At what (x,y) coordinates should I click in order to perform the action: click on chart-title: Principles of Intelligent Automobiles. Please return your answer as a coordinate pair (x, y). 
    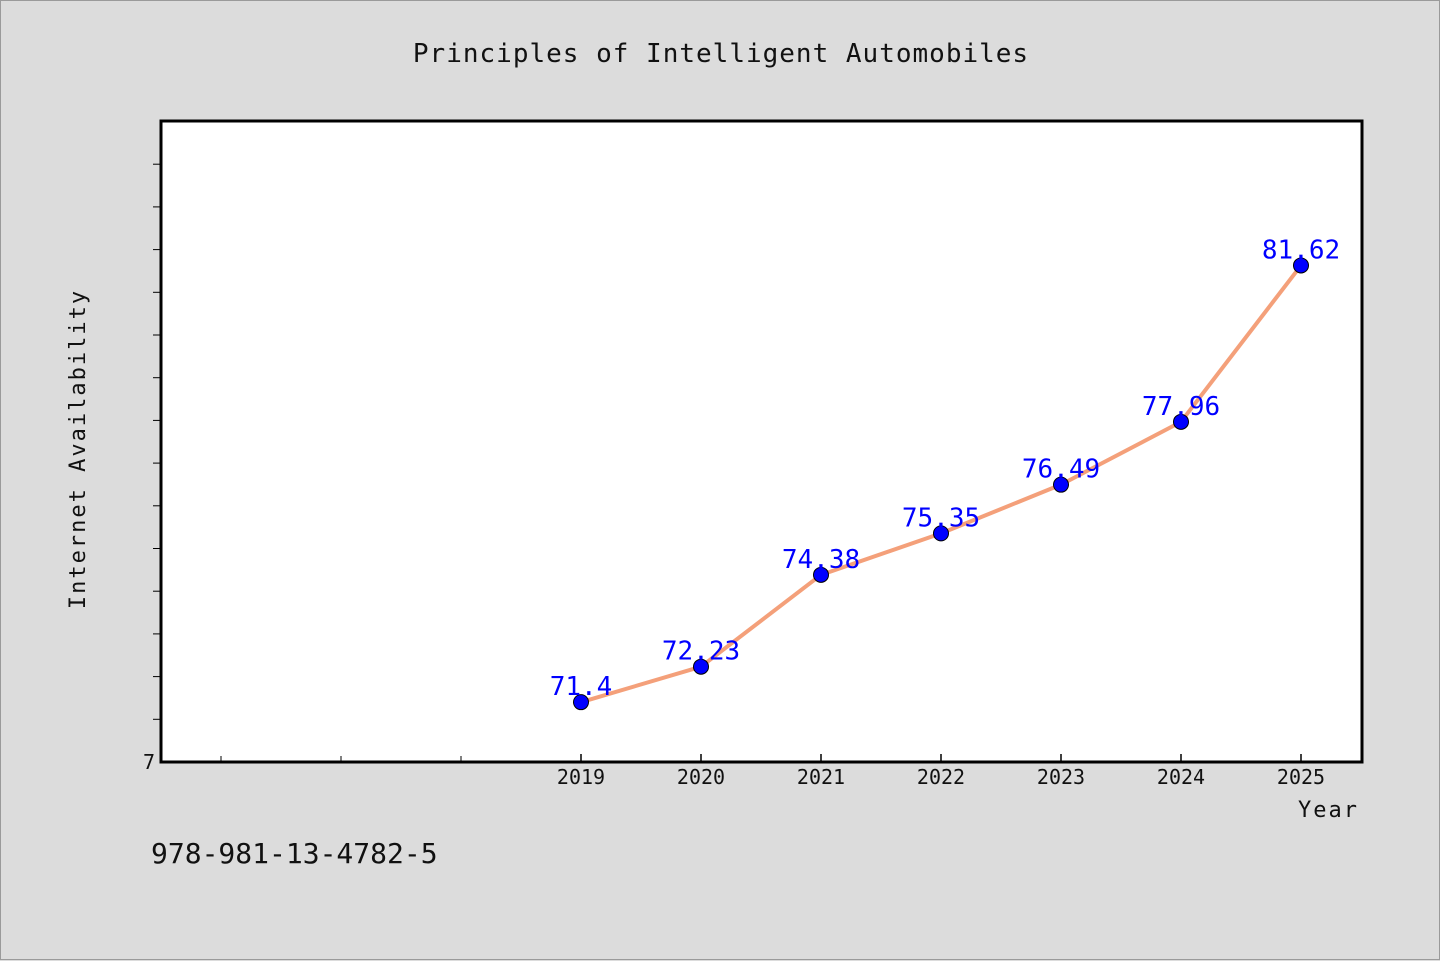
    Looking at the image, I should click on (721, 54).